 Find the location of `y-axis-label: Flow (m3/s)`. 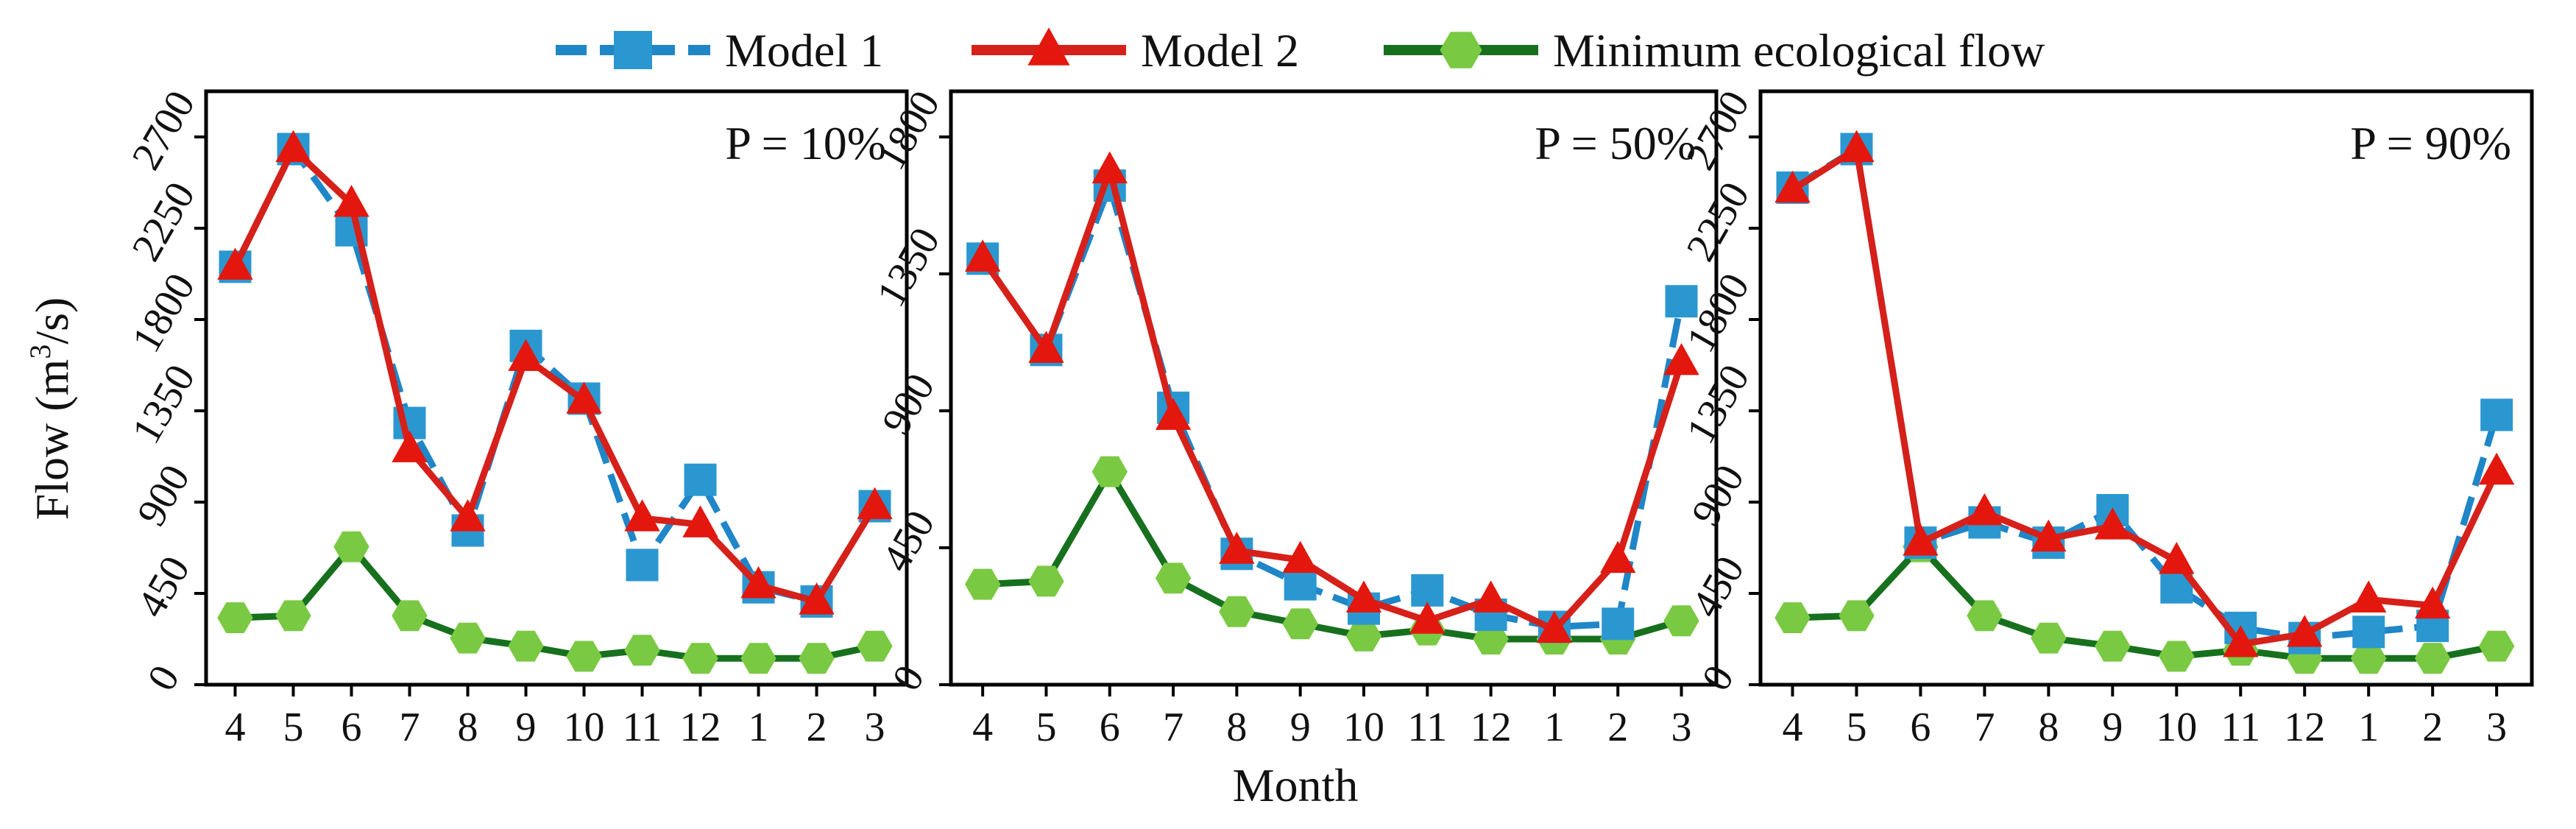

y-axis-label: Flow (m3/s) is located at coordinates (51, 409).